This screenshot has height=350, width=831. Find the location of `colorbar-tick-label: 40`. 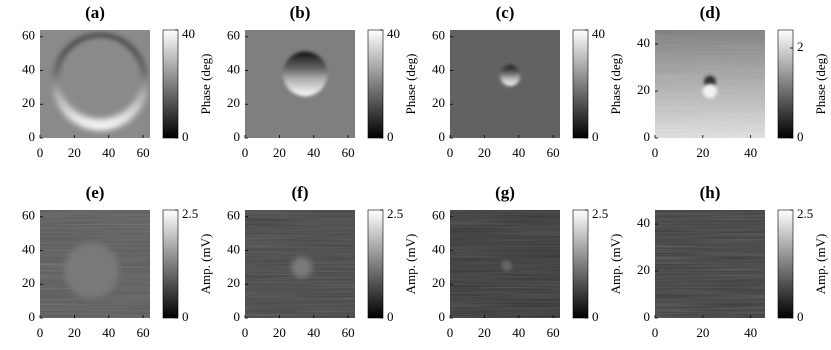

colorbar-tick-label: 40 is located at coordinates (393, 33).